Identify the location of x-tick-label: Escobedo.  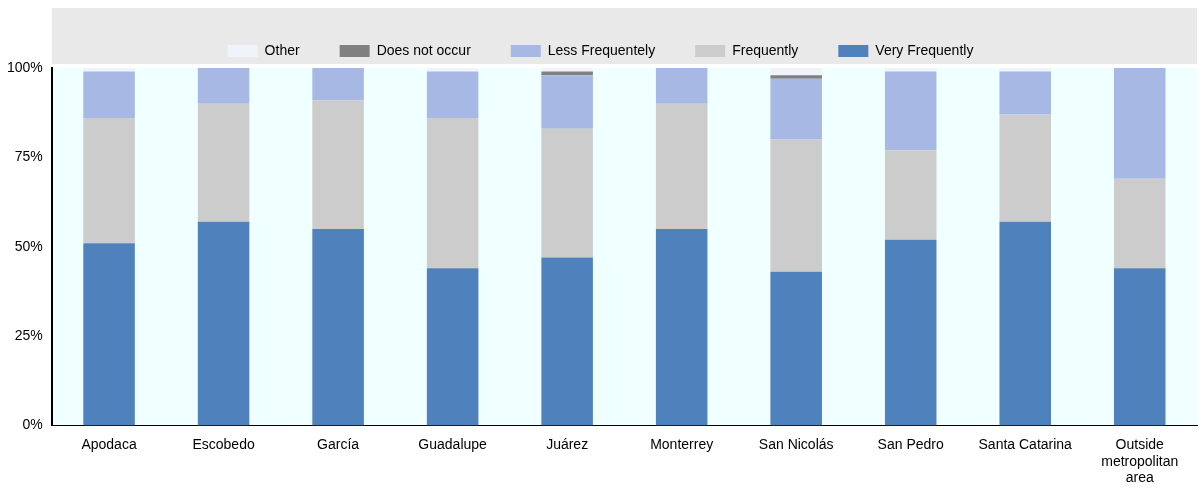
(223, 443).